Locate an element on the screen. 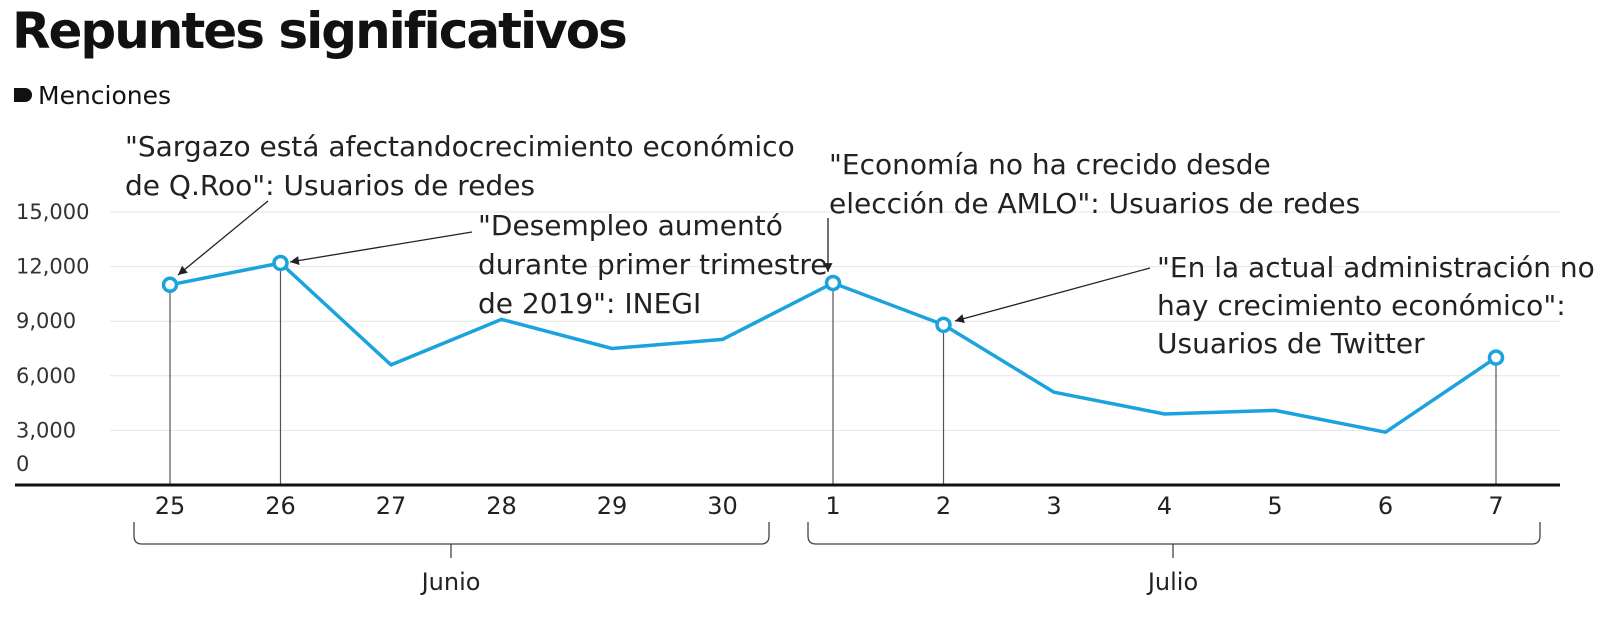  x-tick-label: 4 is located at coordinates (1164, 506).